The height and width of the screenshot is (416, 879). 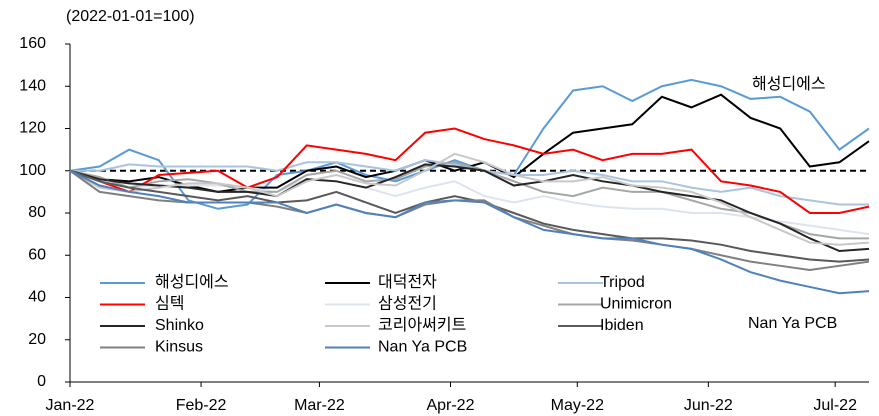 What do you see at coordinates (201, 405) in the screenshot?
I see `x-tick-label: Feb-22` at bounding box center [201, 405].